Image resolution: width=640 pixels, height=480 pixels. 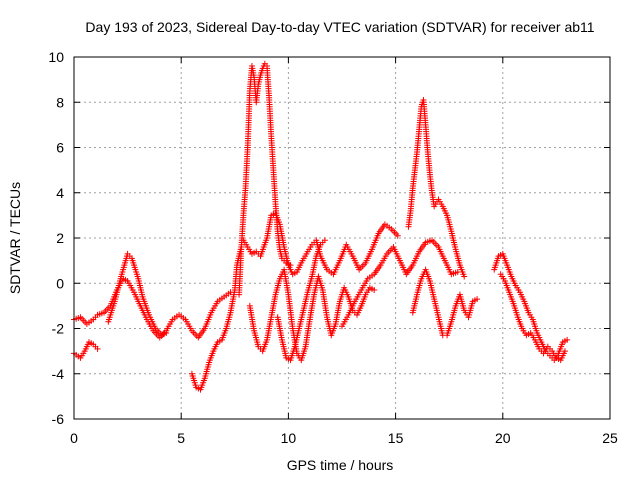 I want to click on y-tick-label: -4, so click(x=58, y=374).